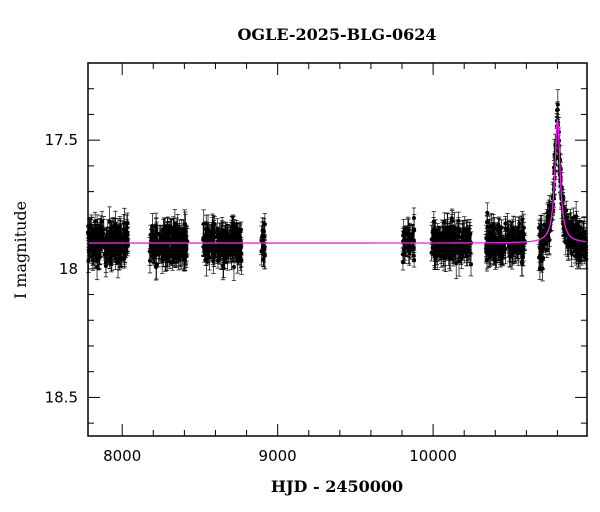  I want to click on y-tick-label: 17.5, so click(61, 140).